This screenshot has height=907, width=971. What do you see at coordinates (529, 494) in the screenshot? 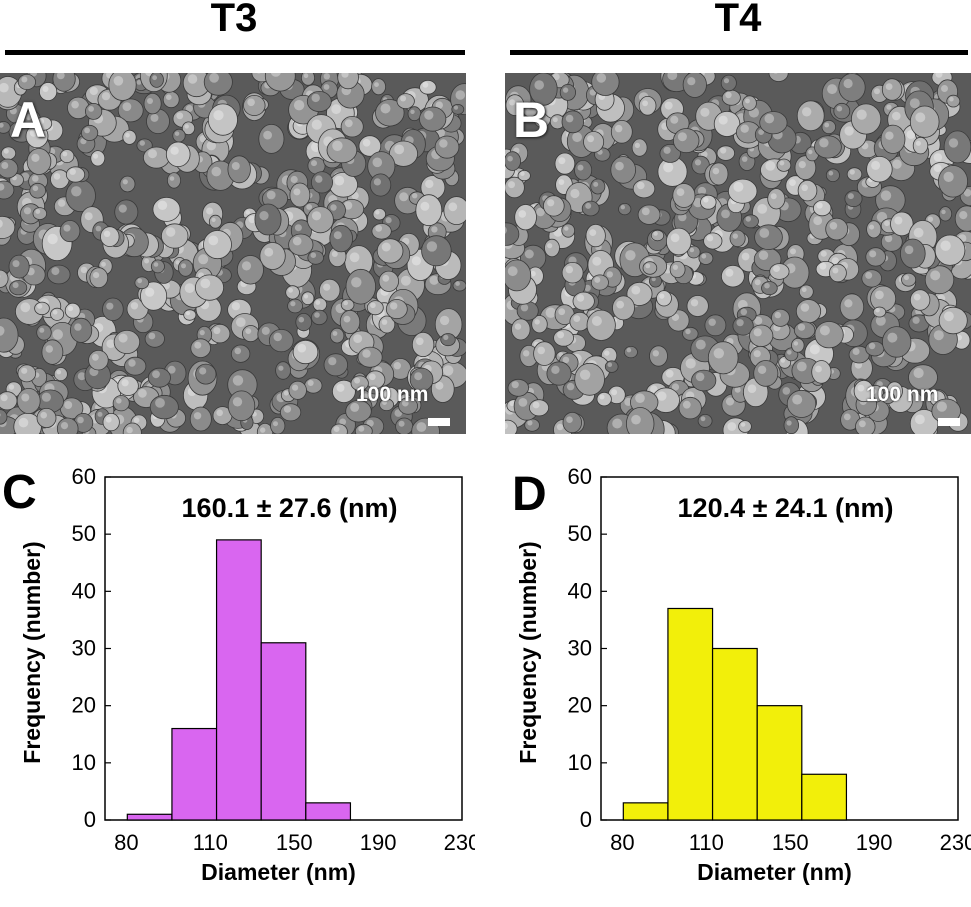
I see `panel-letter-d: D` at bounding box center [529, 494].